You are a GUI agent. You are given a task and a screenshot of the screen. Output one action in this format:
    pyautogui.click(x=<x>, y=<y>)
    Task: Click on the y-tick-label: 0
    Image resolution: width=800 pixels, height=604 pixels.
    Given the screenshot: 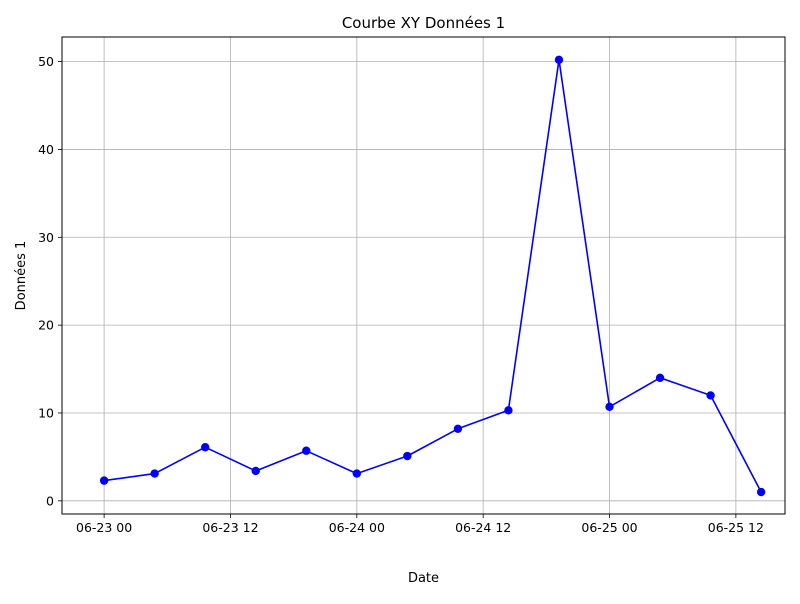 What is the action you would take?
    pyautogui.click(x=50, y=500)
    